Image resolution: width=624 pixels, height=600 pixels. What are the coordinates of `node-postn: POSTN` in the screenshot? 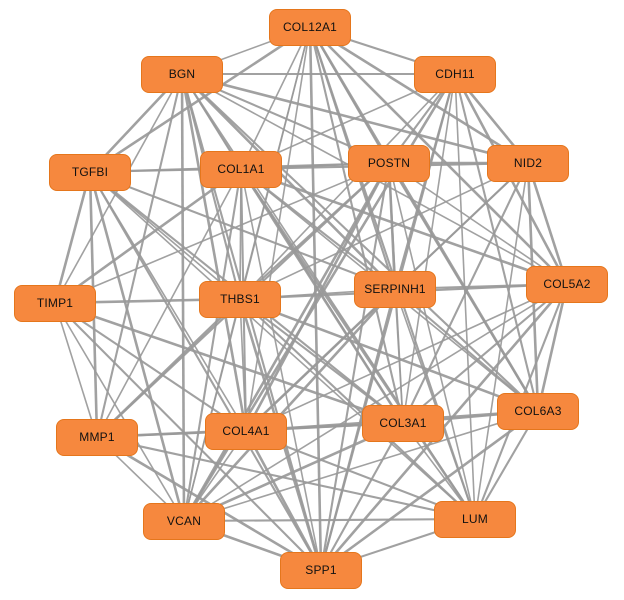 It's located at (389, 163).